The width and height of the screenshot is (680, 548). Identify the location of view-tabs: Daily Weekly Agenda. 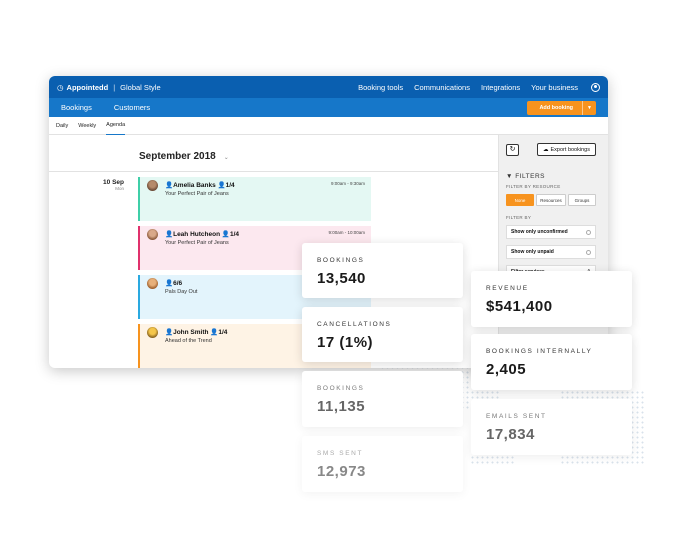
(328, 126).